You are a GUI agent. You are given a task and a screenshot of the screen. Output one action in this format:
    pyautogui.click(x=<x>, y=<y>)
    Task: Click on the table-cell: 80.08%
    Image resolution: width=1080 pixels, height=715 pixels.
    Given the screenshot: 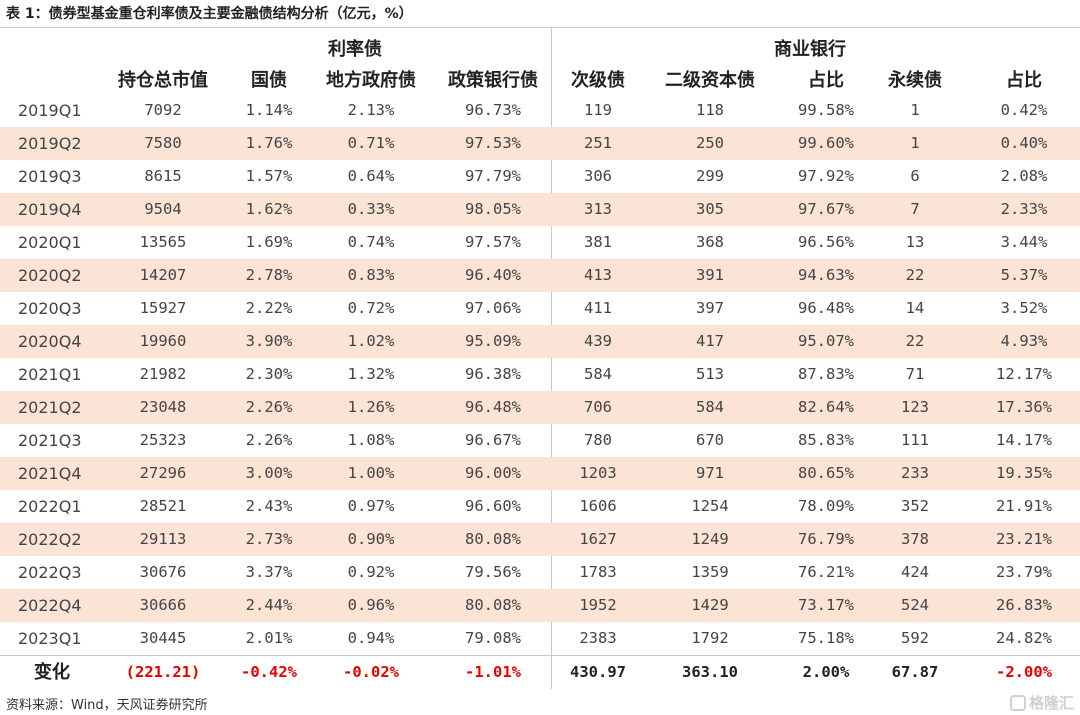 What is the action you would take?
    pyautogui.click(x=493, y=539)
    